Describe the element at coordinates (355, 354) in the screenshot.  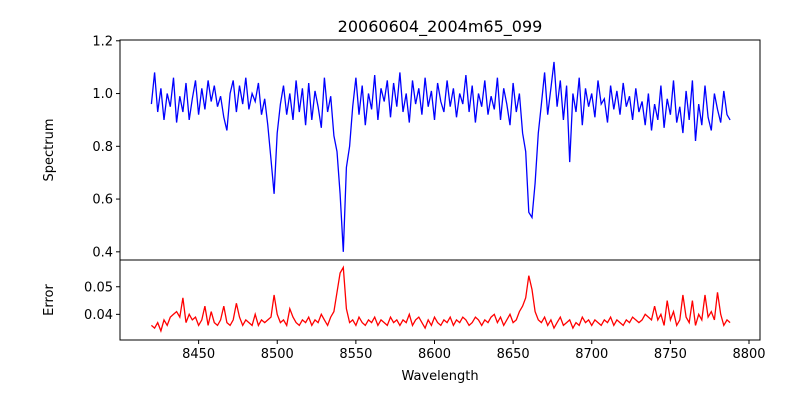
I see `x-tick-label: 8550` at that location.